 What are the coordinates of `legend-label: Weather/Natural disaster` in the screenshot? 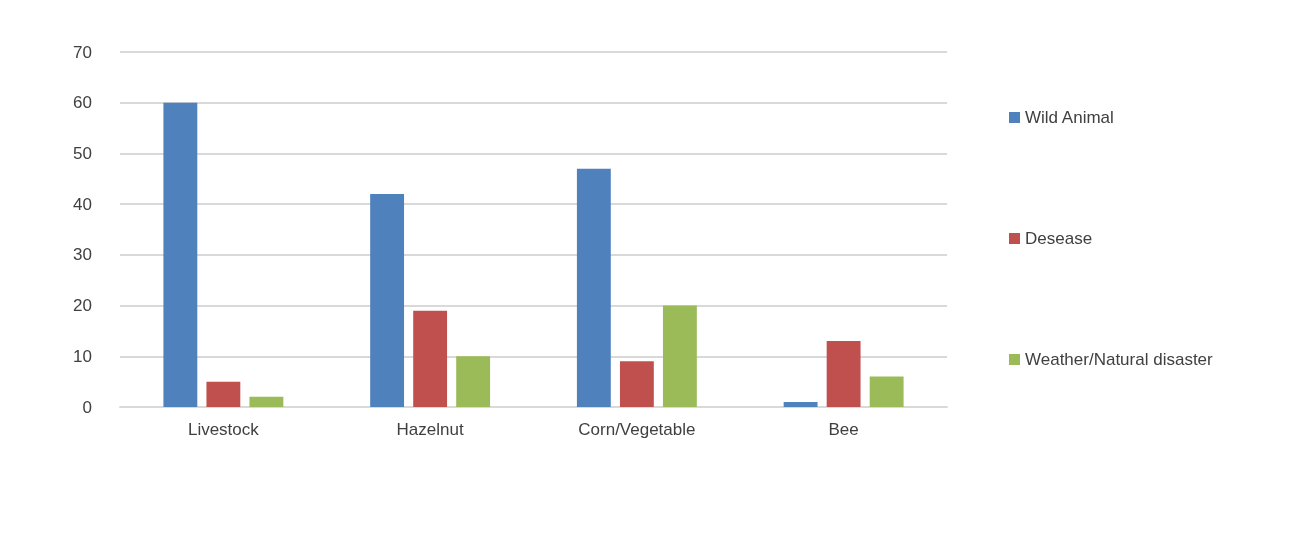 It's located at (1119, 359).